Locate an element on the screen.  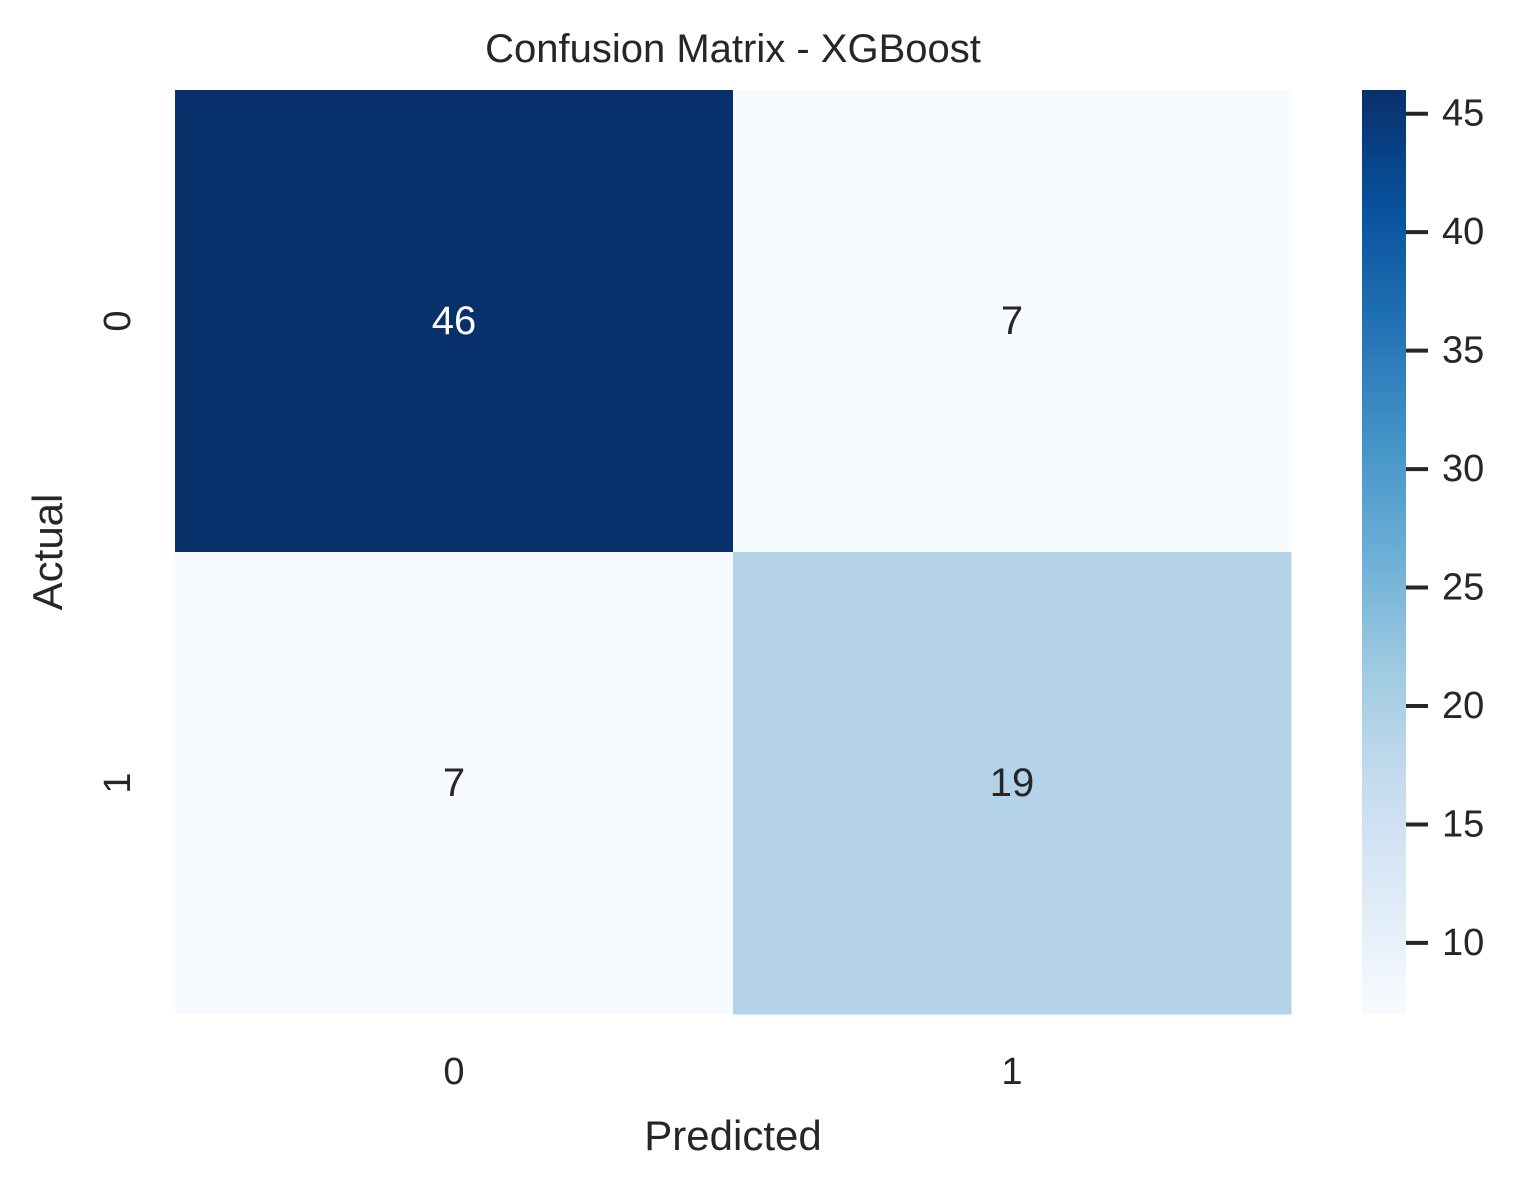
colorbar is located at coordinates (1384, 552).